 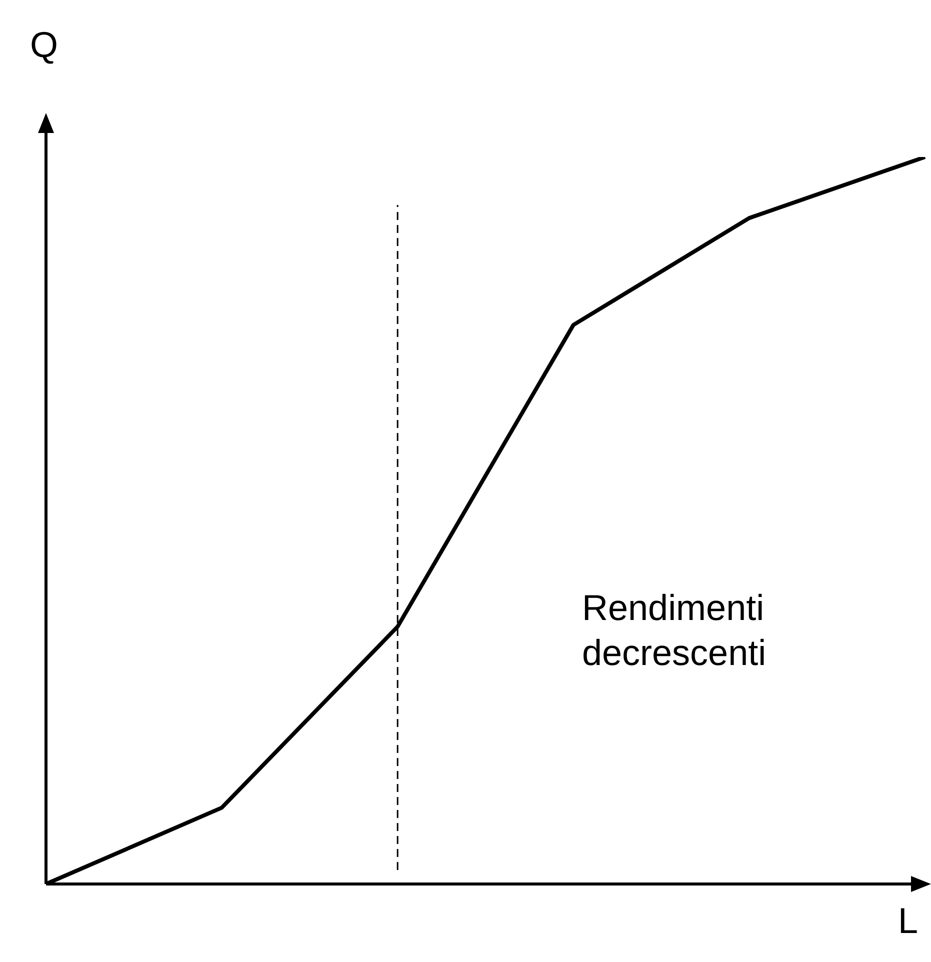 What do you see at coordinates (44, 45) in the screenshot?
I see `y-axis-title: Q` at bounding box center [44, 45].